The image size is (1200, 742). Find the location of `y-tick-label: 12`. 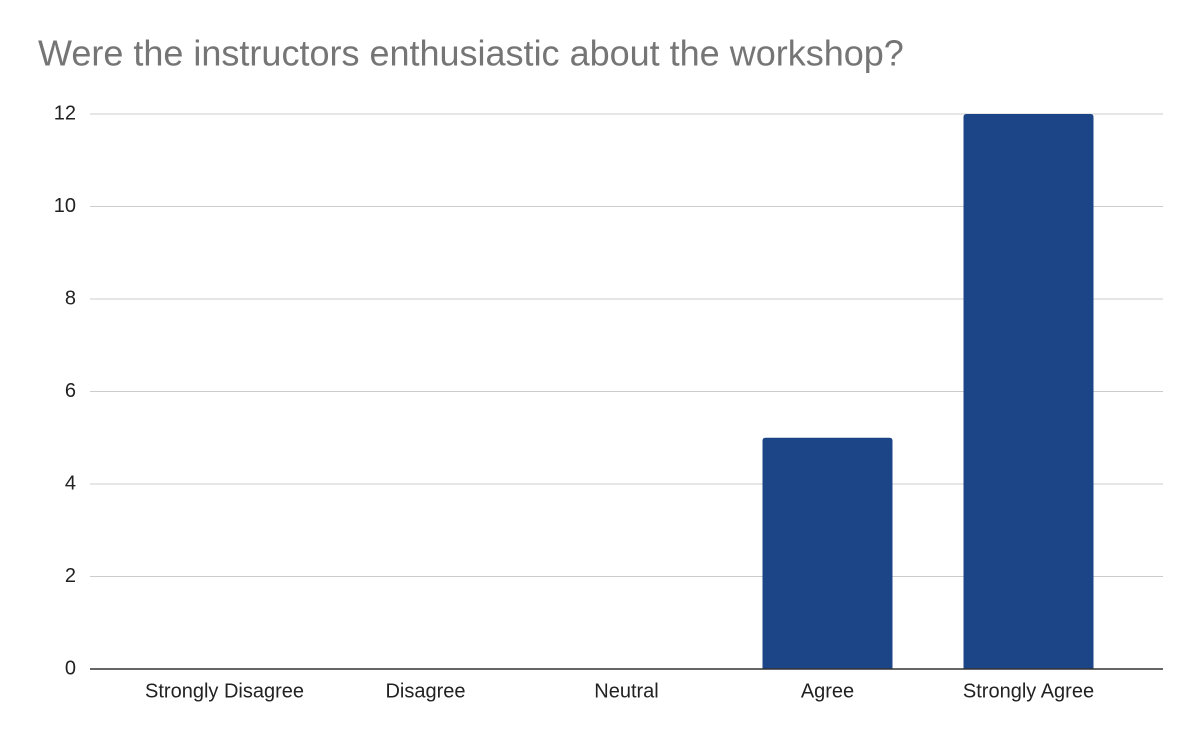

y-tick-label: 12 is located at coordinates (65, 113).